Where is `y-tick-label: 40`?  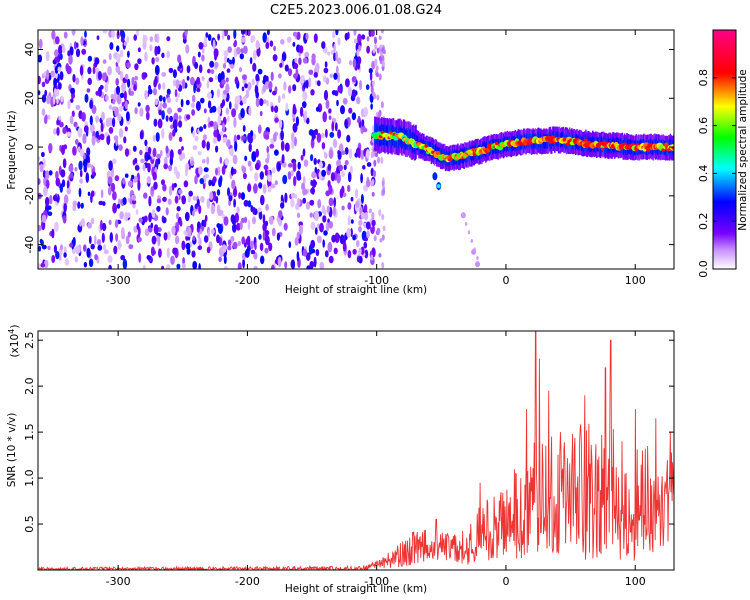 y-tick-label: 40 is located at coordinates (29, 50).